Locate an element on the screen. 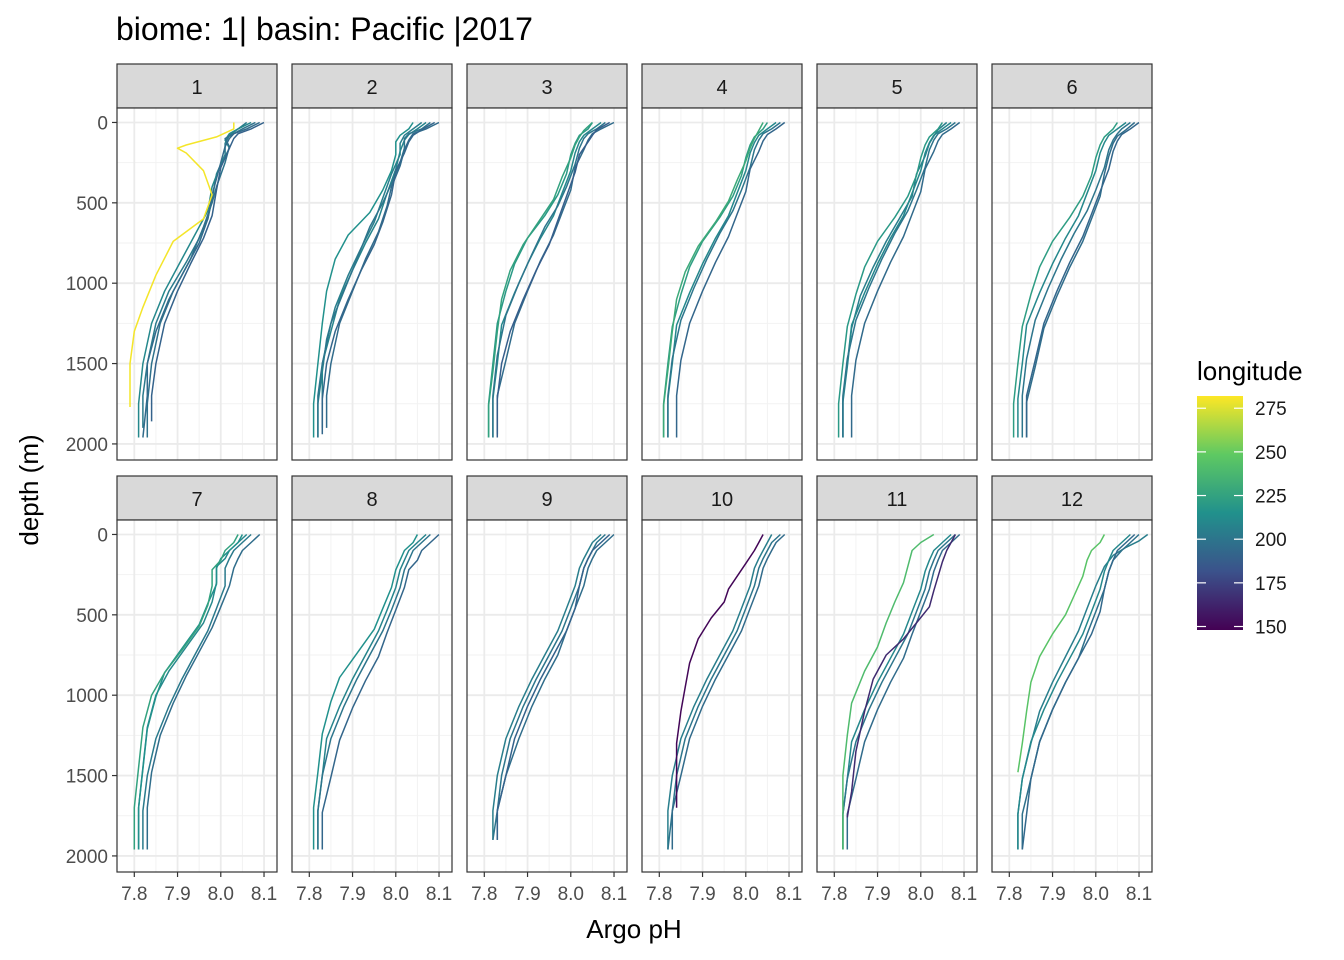 This screenshot has height=960, width=1344. facet-panel-5: 5 is located at coordinates (897, 262).